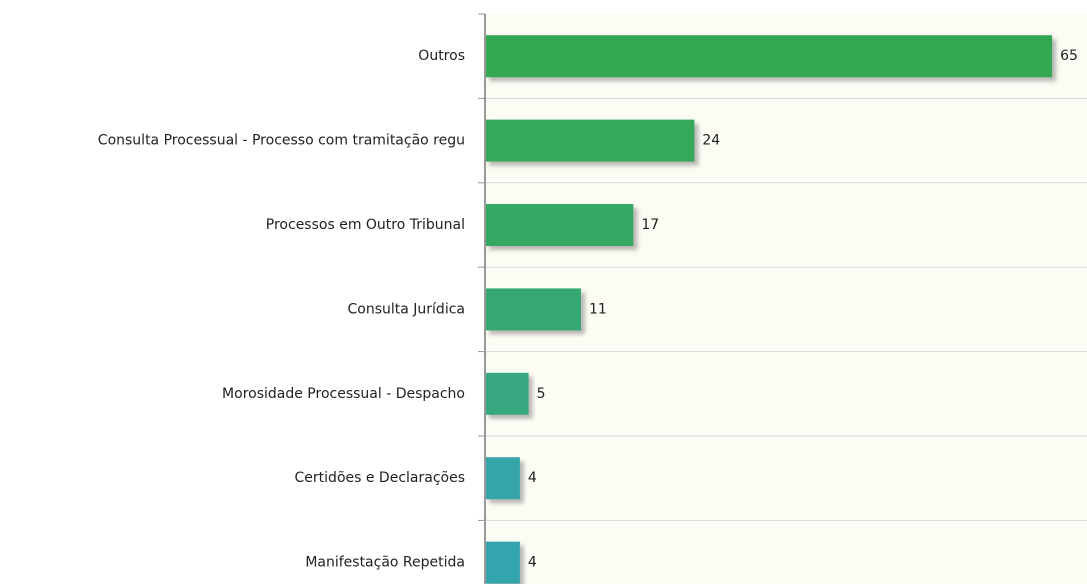  Describe the element at coordinates (1069, 56) in the screenshot. I see `data-label: 65` at that location.